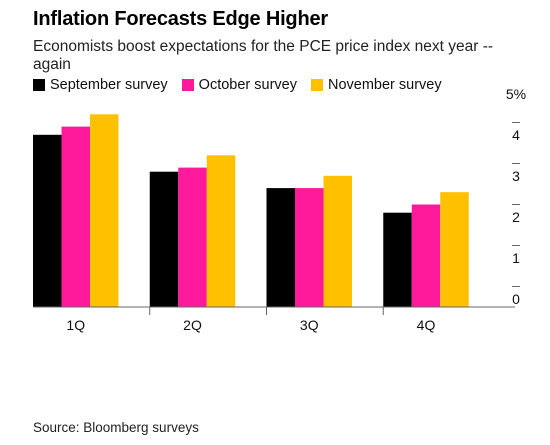 This screenshot has height=445, width=550. I want to click on bar-october-3q, so click(309, 247).